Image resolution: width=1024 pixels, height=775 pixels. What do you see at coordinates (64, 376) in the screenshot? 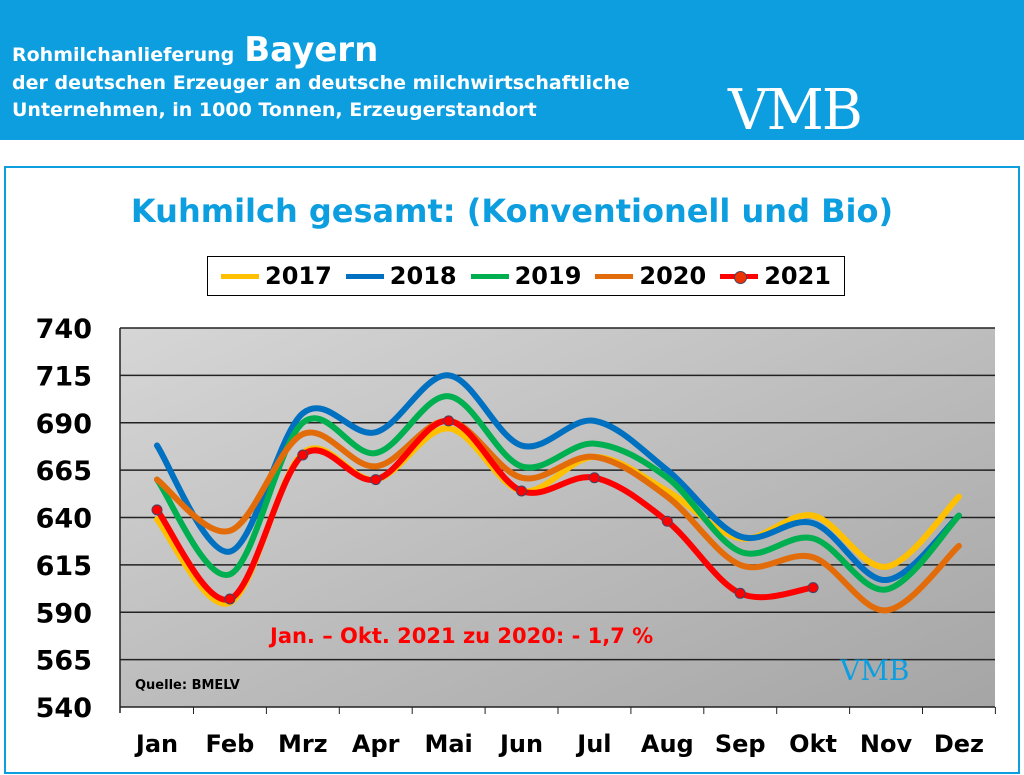
I see `y-tick-label: 715` at bounding box center [64, 376].